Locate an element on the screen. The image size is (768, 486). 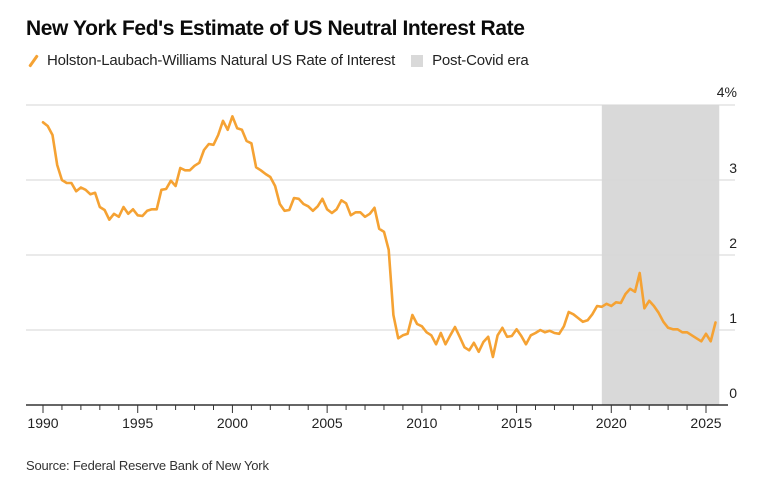
y-tick-label: 3 is located at coordinates (733, 168).